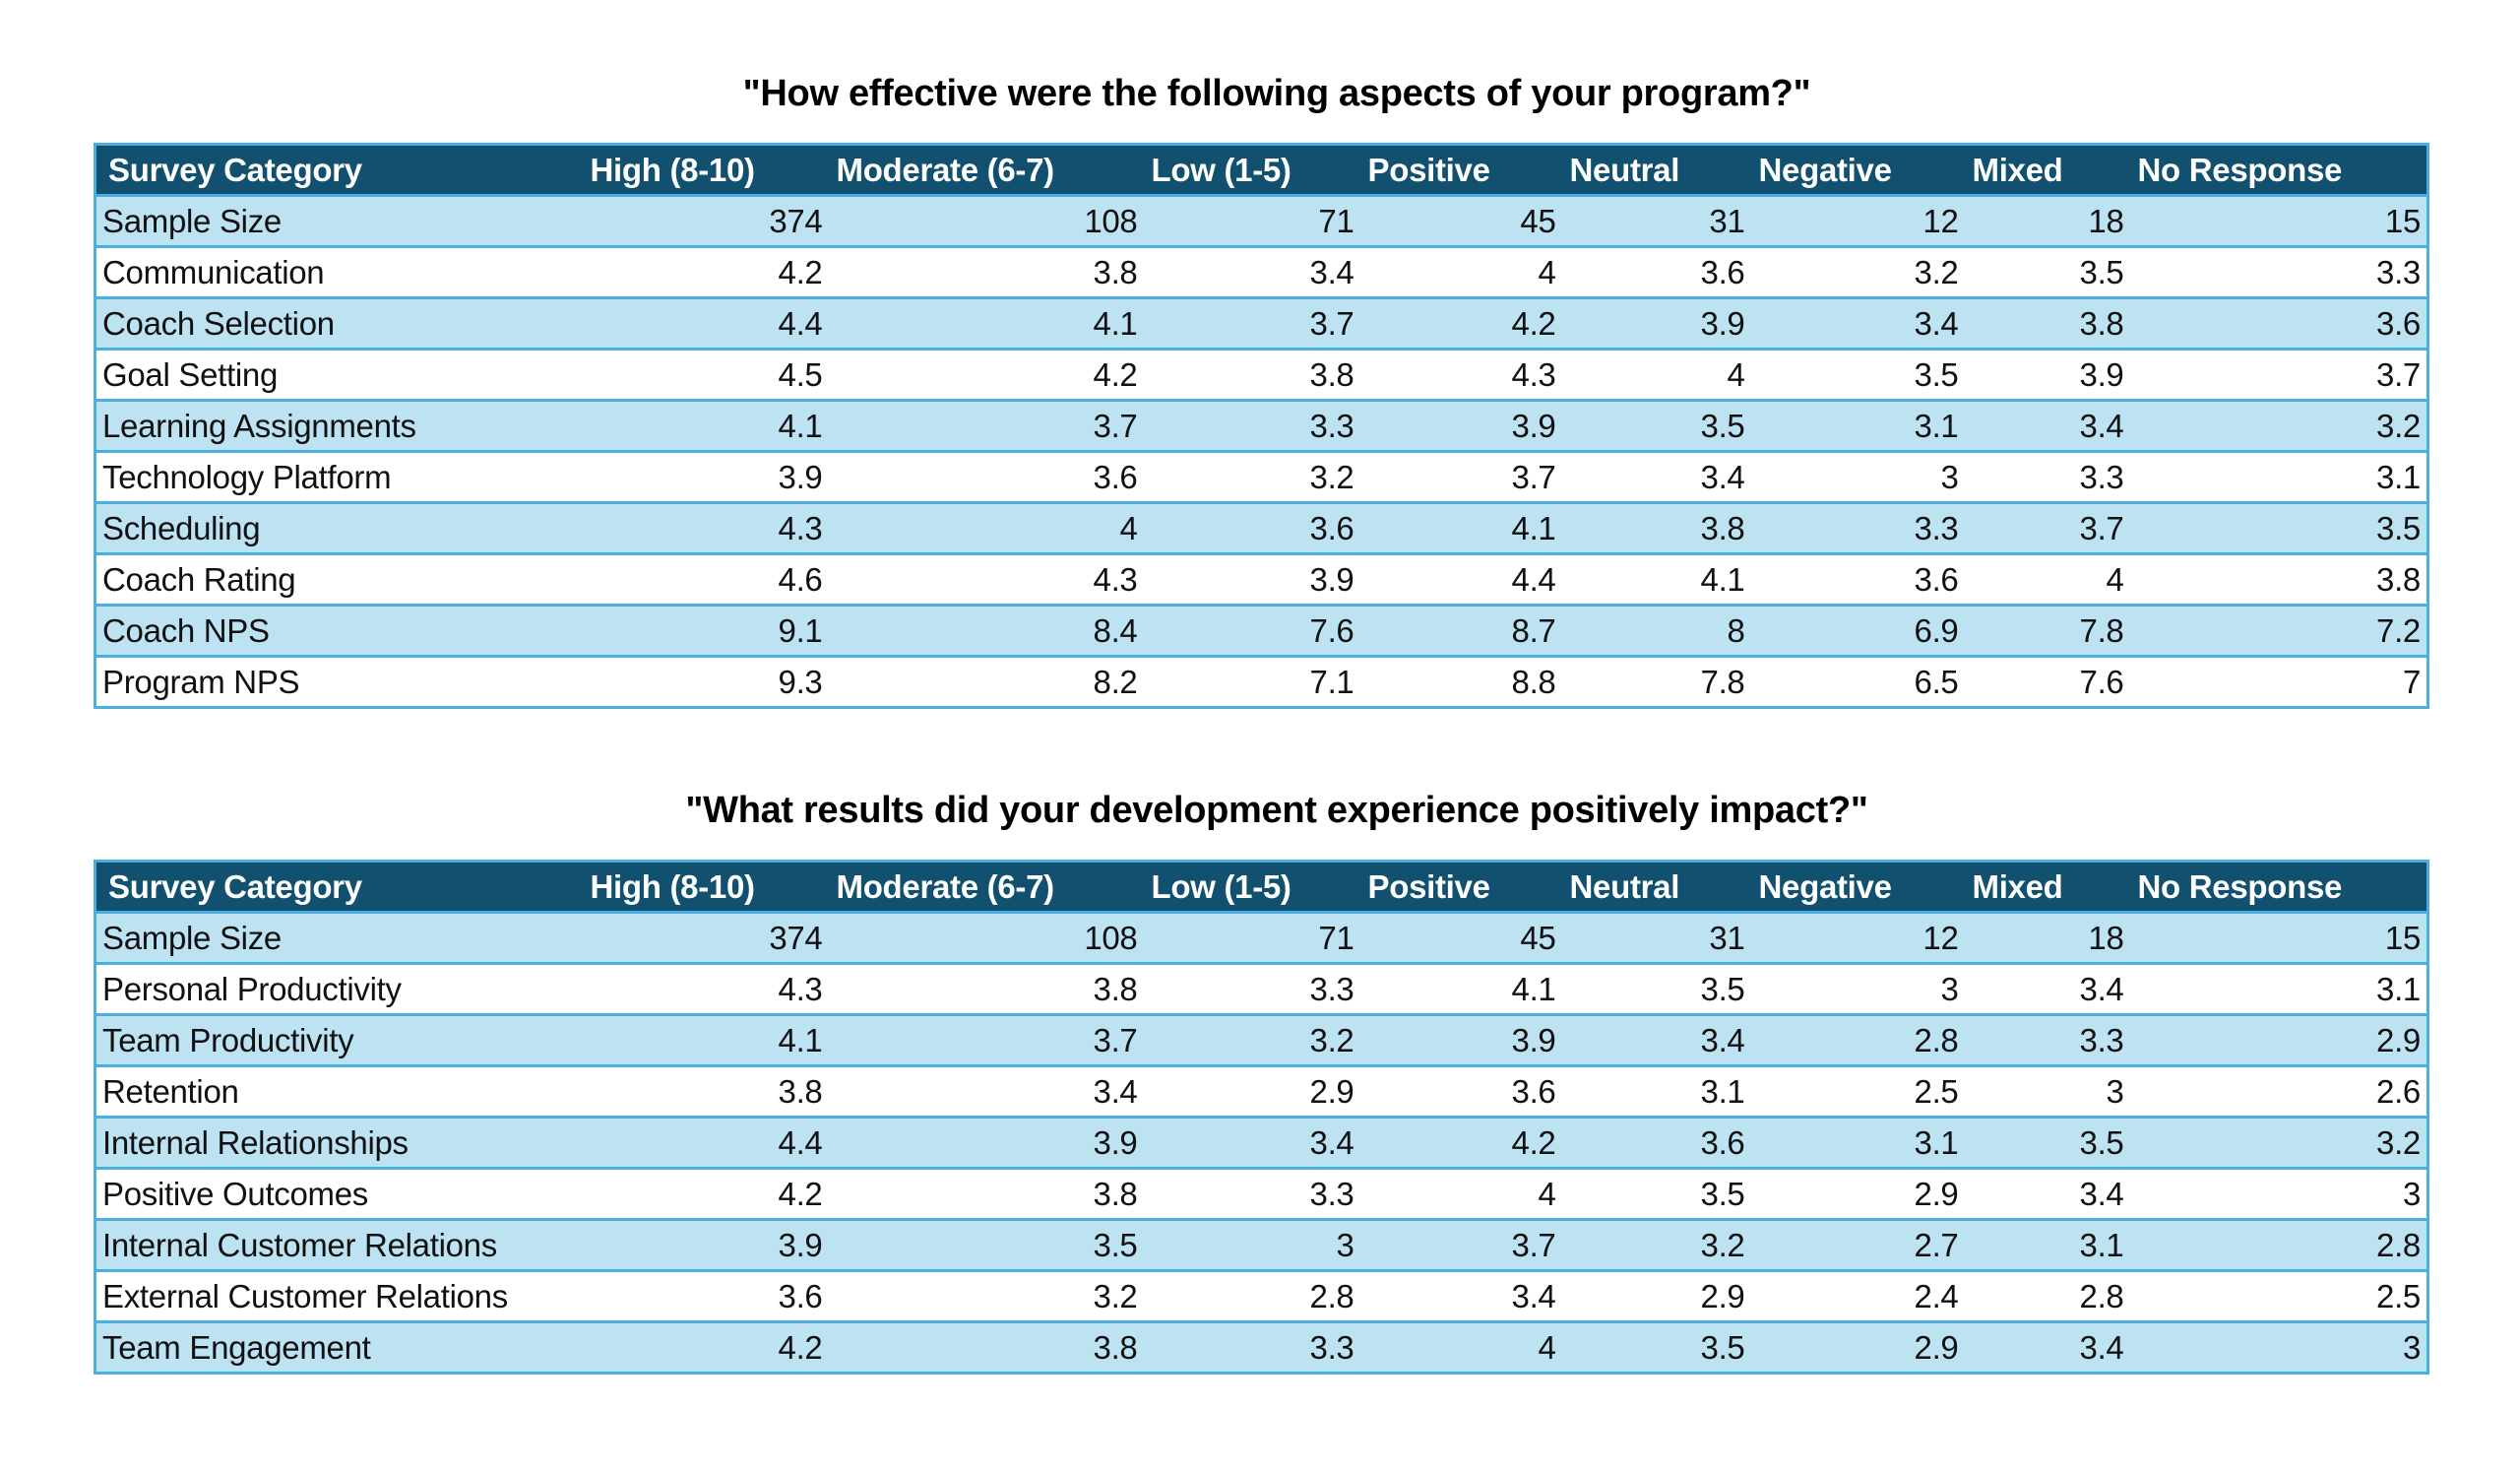  Describe the element at coordinates (338, 476) in the screenshot. I see `row-label: Technology Platform` at that location.